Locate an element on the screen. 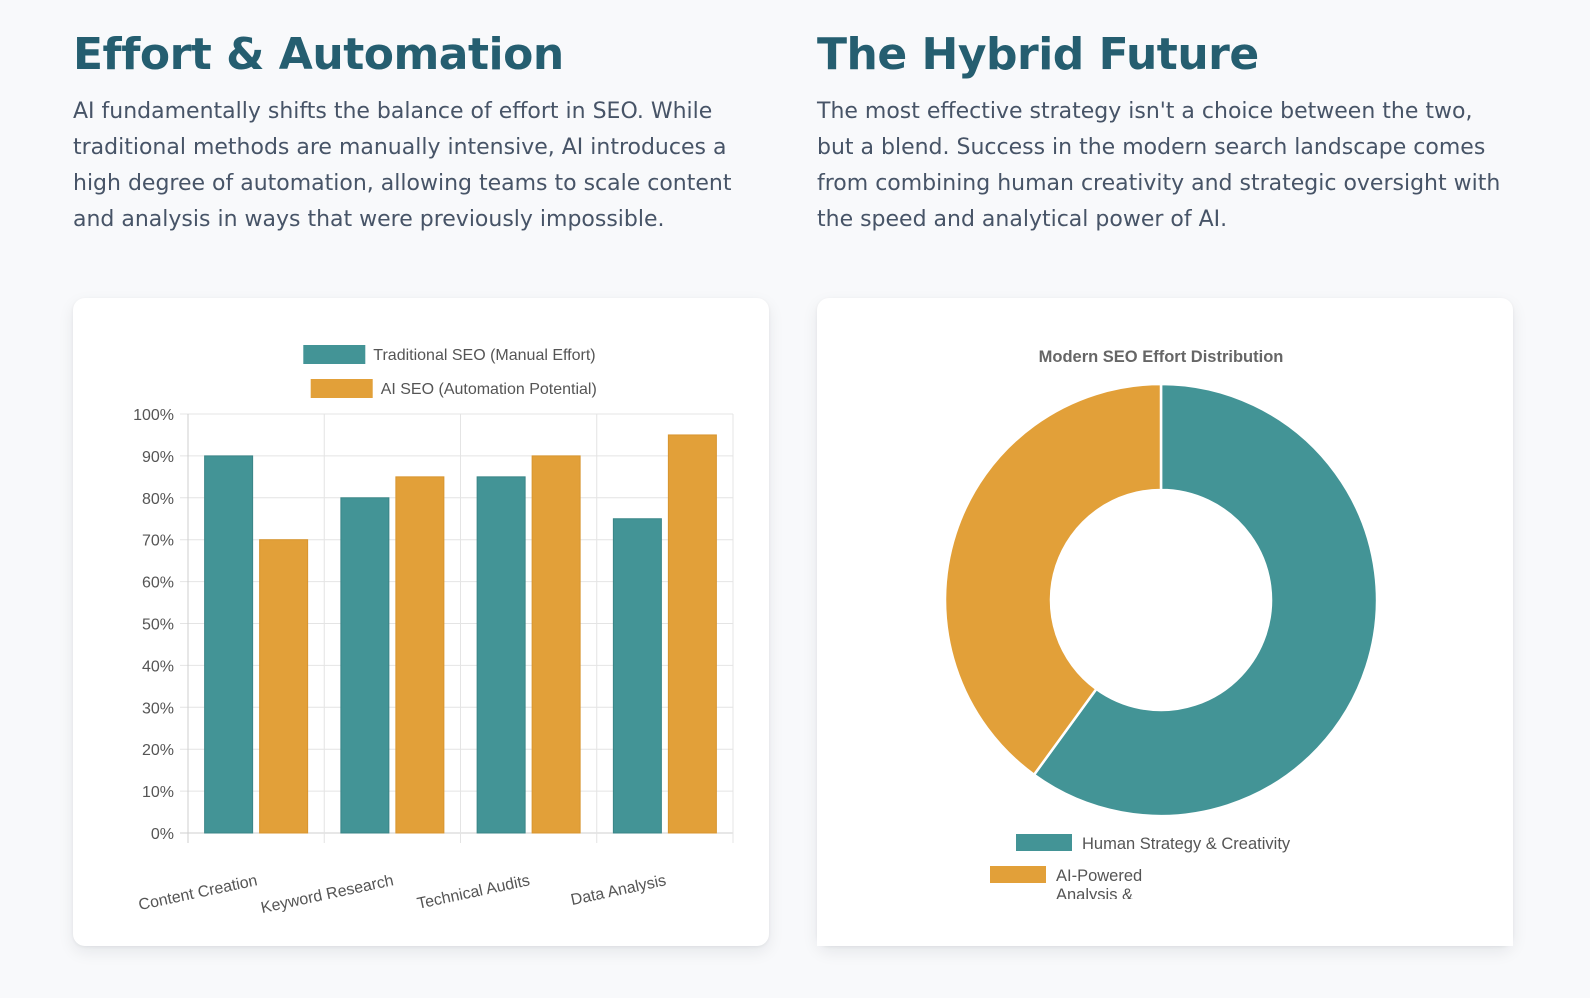 Image resolution: width=1590 pixels, height=998 pixels. y-tick-label: 70% is located at coordinates (158, 541).